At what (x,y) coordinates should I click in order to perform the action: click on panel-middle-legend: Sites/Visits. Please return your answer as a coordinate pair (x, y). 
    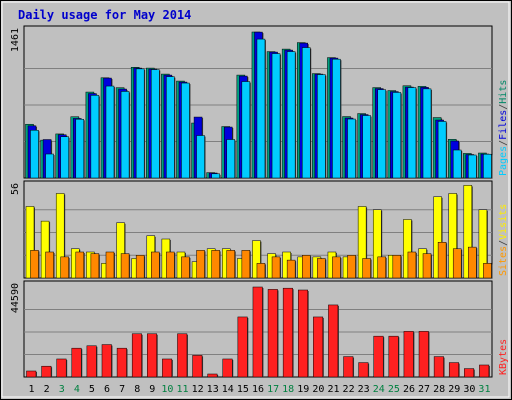
    Looking at the image, I should click on (503, 240).